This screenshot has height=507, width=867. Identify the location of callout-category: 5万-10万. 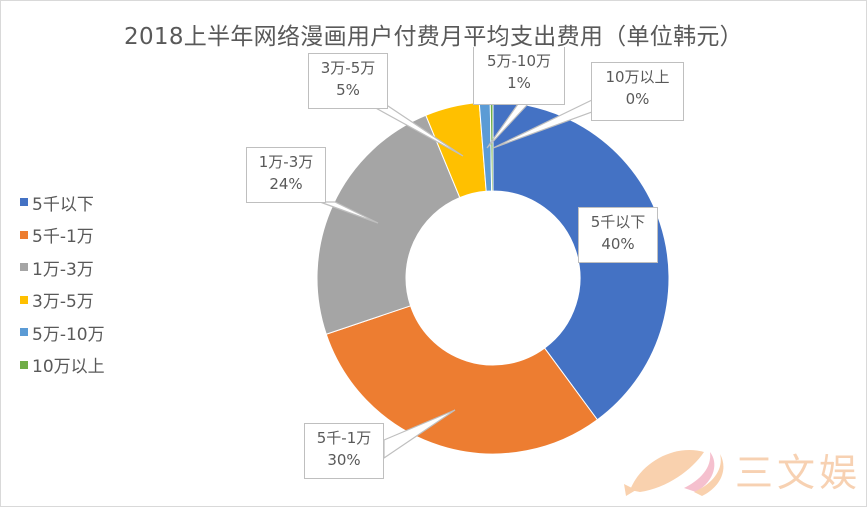
(519, 61).